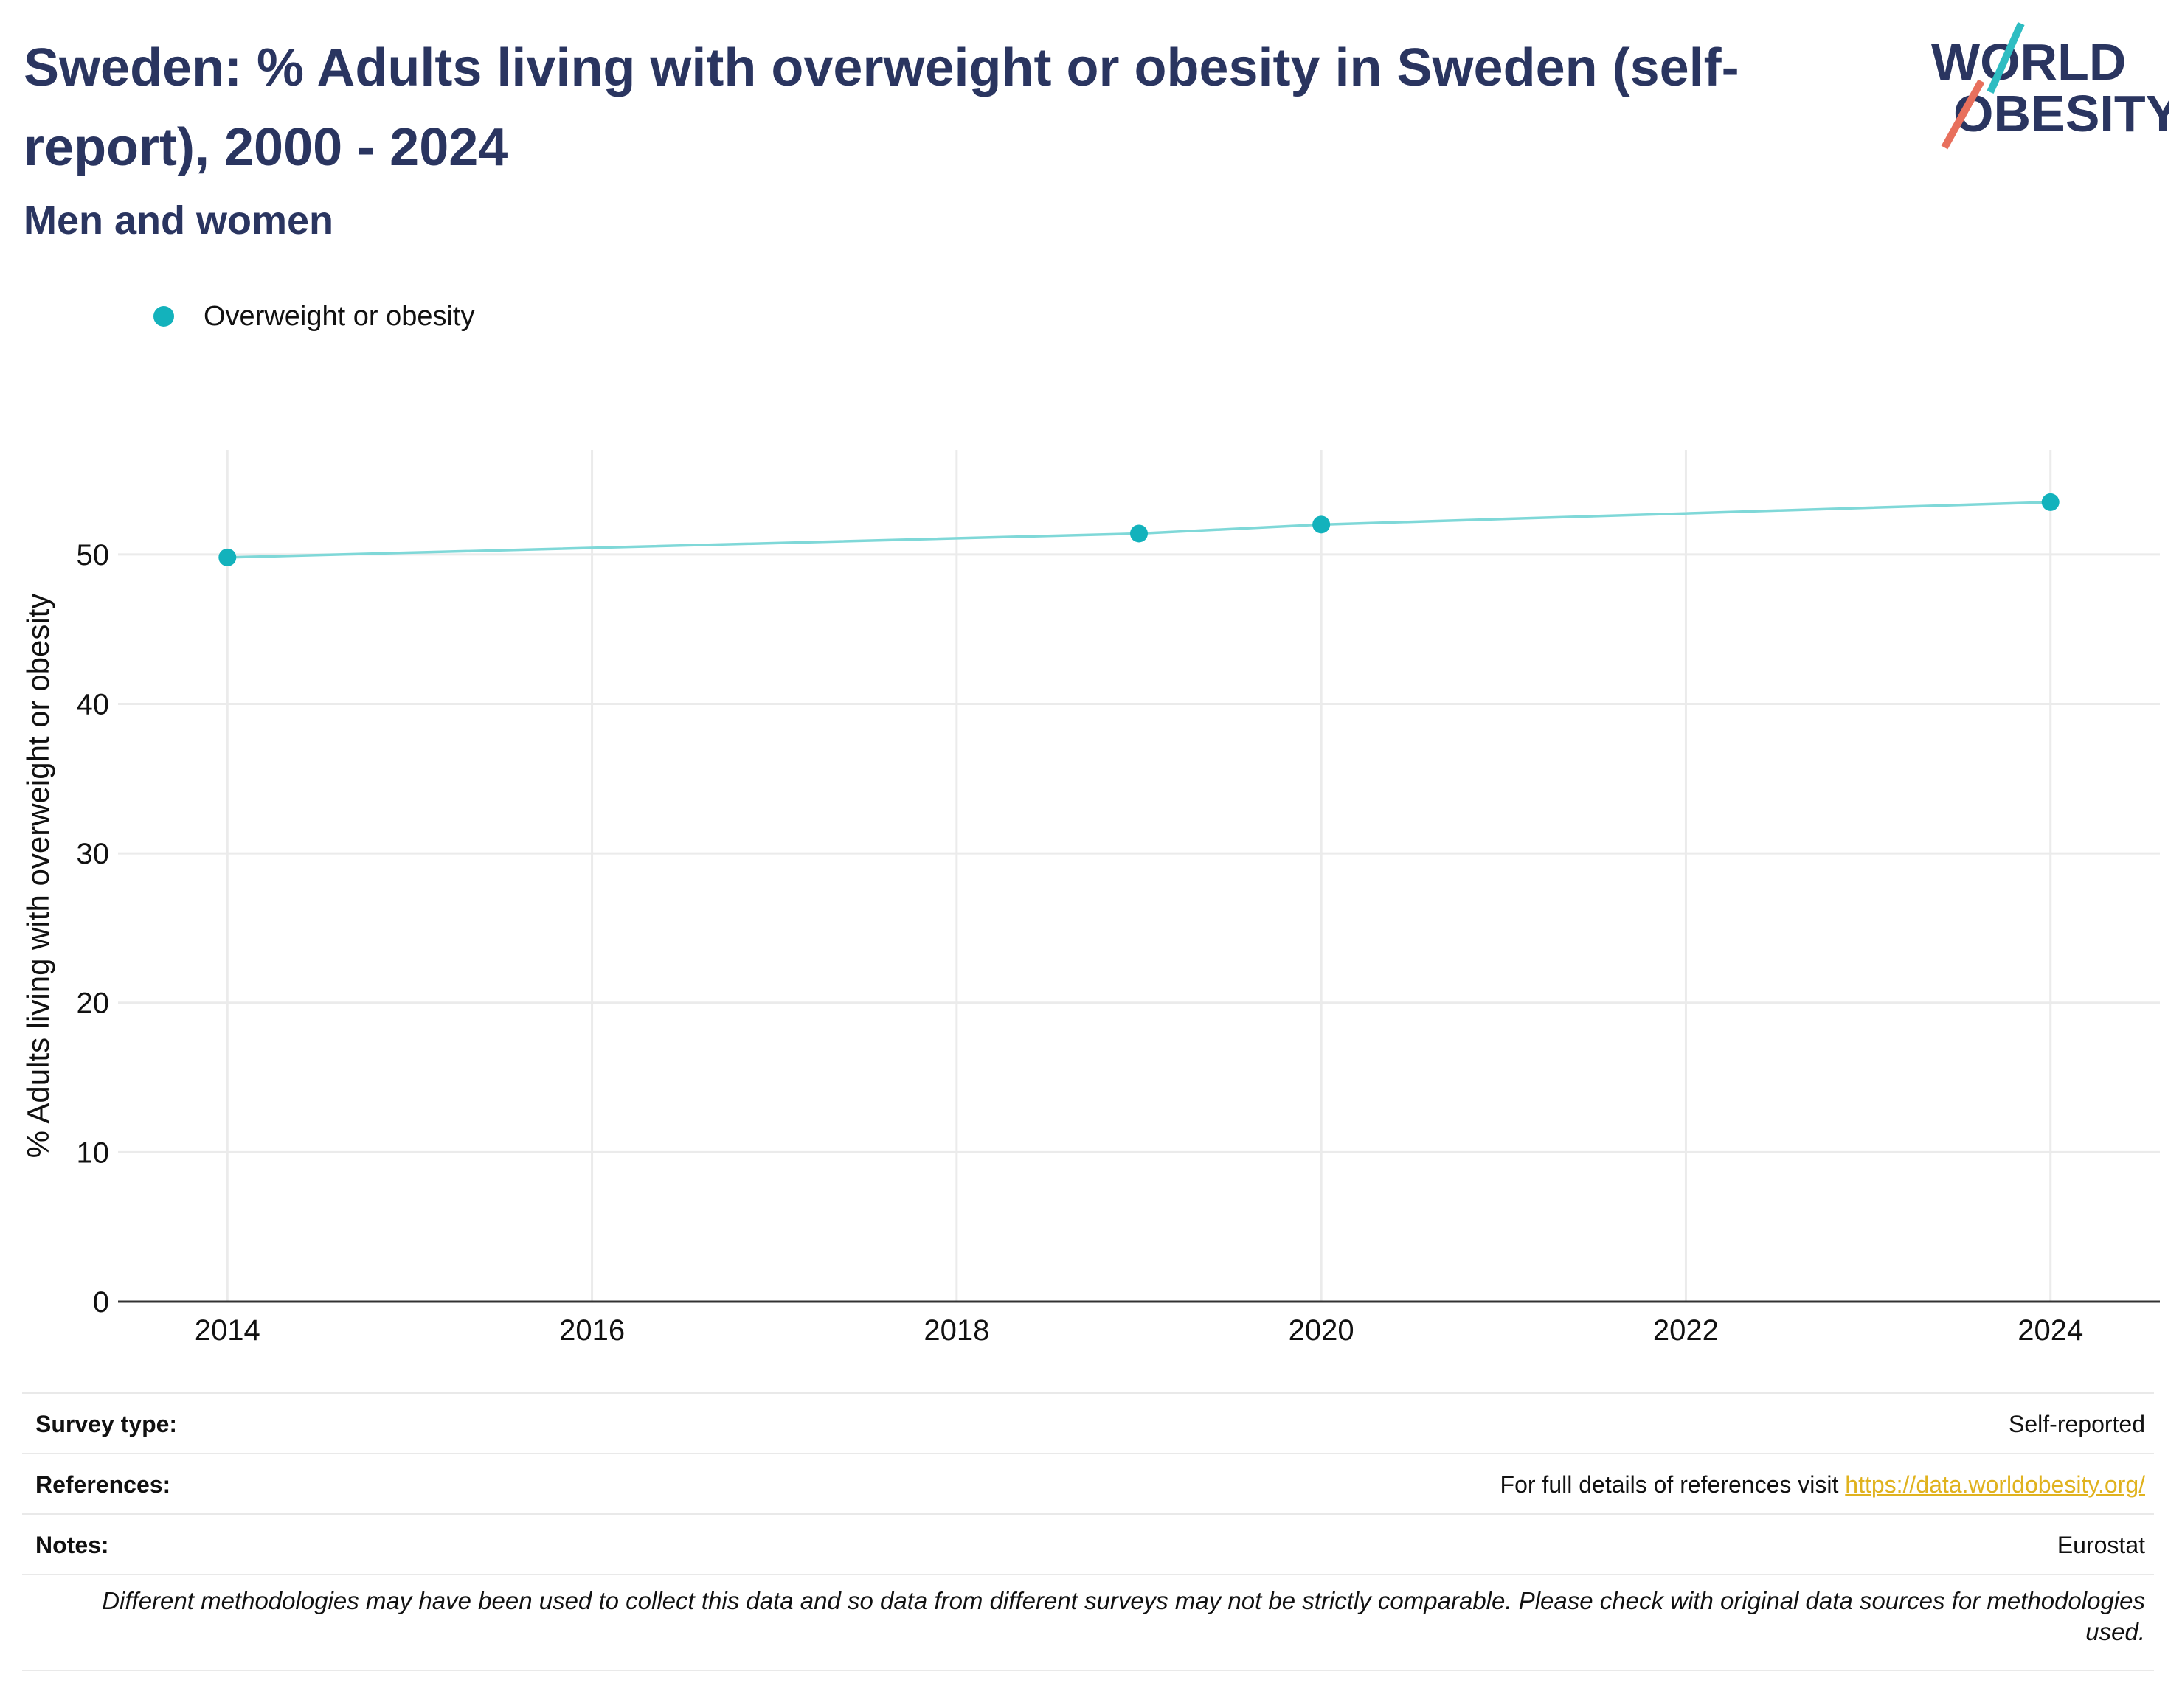 This screenshot has width=2182, height=1708. Describe the element at coordinates (592, 1330) in the screenshot. I see `x-tick-label: 2016` at that location.